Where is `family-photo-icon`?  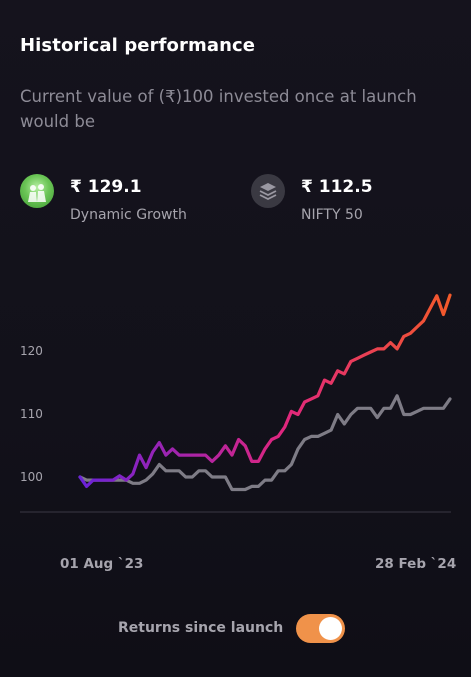
family-photo-icon is located at coordinates (37, 191).